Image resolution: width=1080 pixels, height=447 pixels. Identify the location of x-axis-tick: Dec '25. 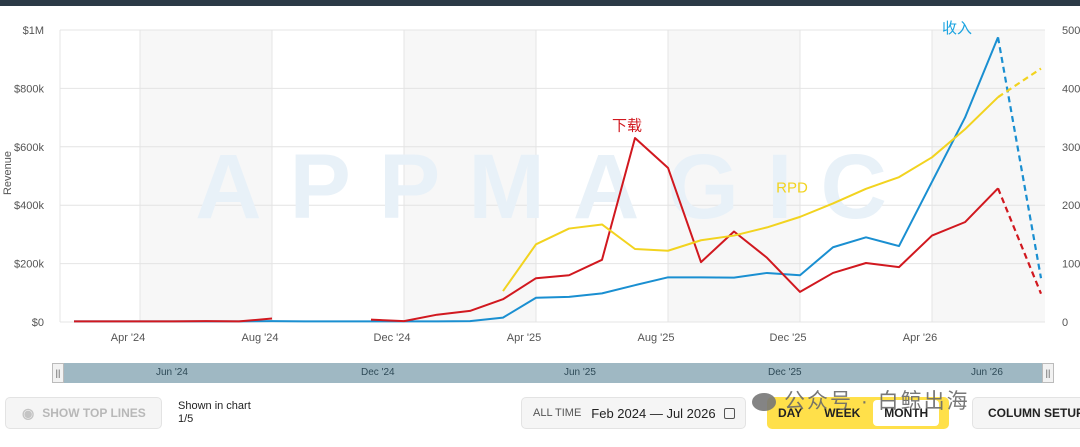
(788, 338).